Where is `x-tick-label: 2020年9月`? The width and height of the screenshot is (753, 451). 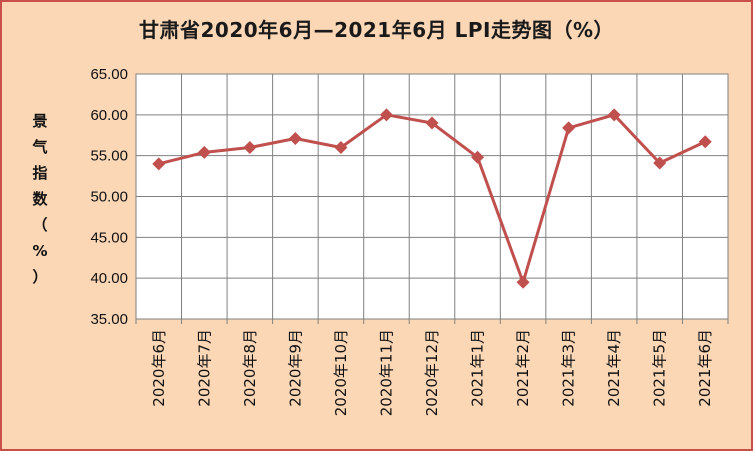 x-tick-label: 2020年9月 is located at coordinates (295, 368).